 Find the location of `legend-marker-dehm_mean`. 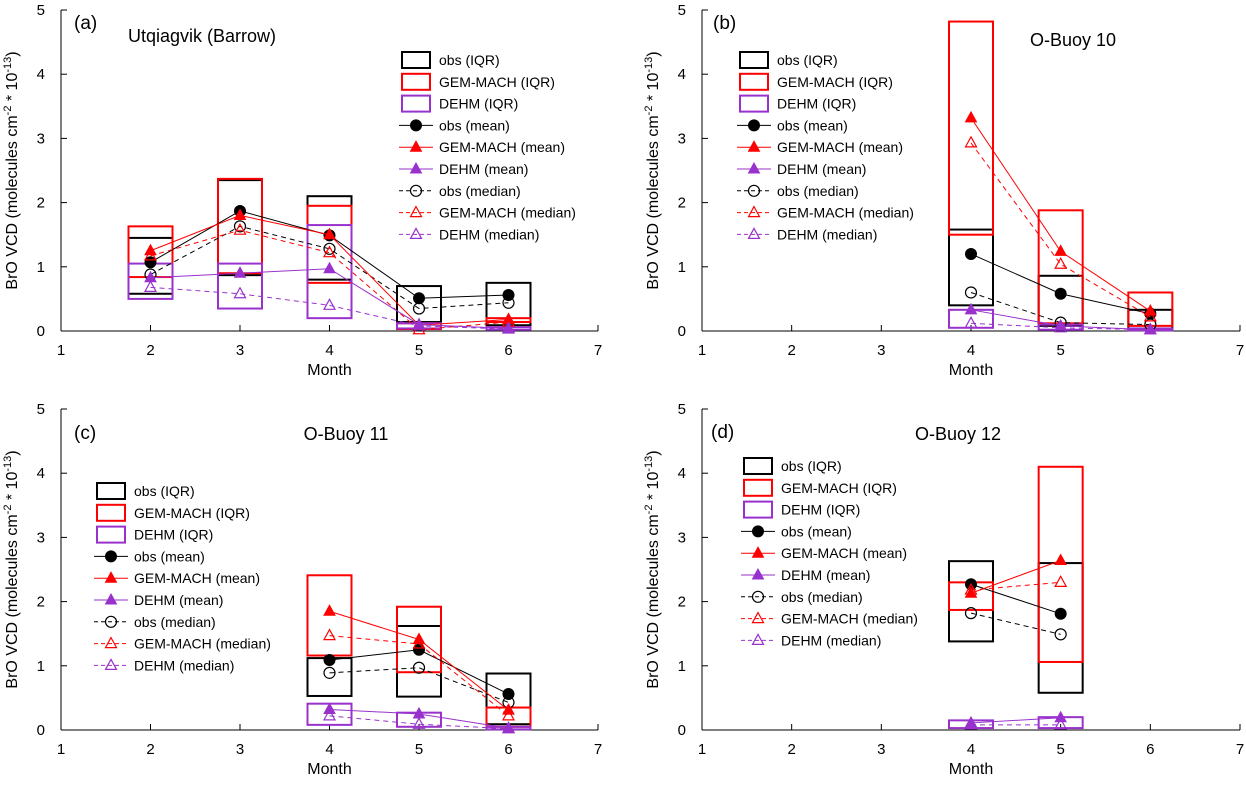

legend-marker-dehm_mean is located at coordinates (754, 167).